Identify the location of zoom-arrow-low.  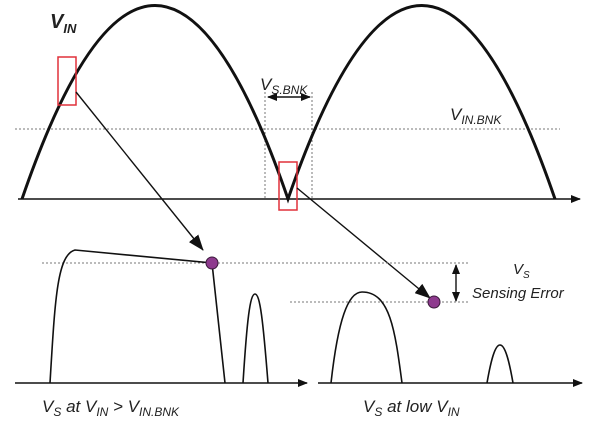
(363, 243).